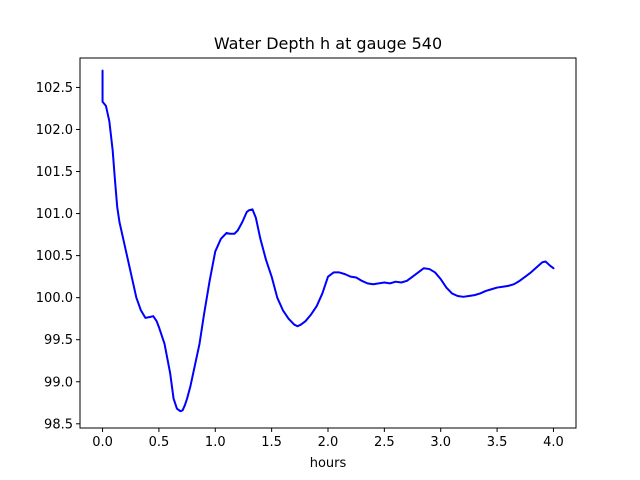  Describe the element at coordinates (159, 442) in the screenshot. I see `x-tick-label: 0.5` at that location.